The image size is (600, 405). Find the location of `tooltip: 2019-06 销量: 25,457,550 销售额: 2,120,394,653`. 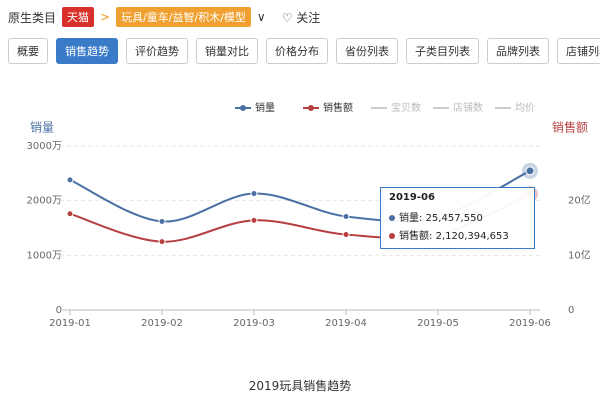

tooltip: 2019-06 销量: 25,457,550 销售额: 2,120,394,653 is located at coordinates (457, 218).